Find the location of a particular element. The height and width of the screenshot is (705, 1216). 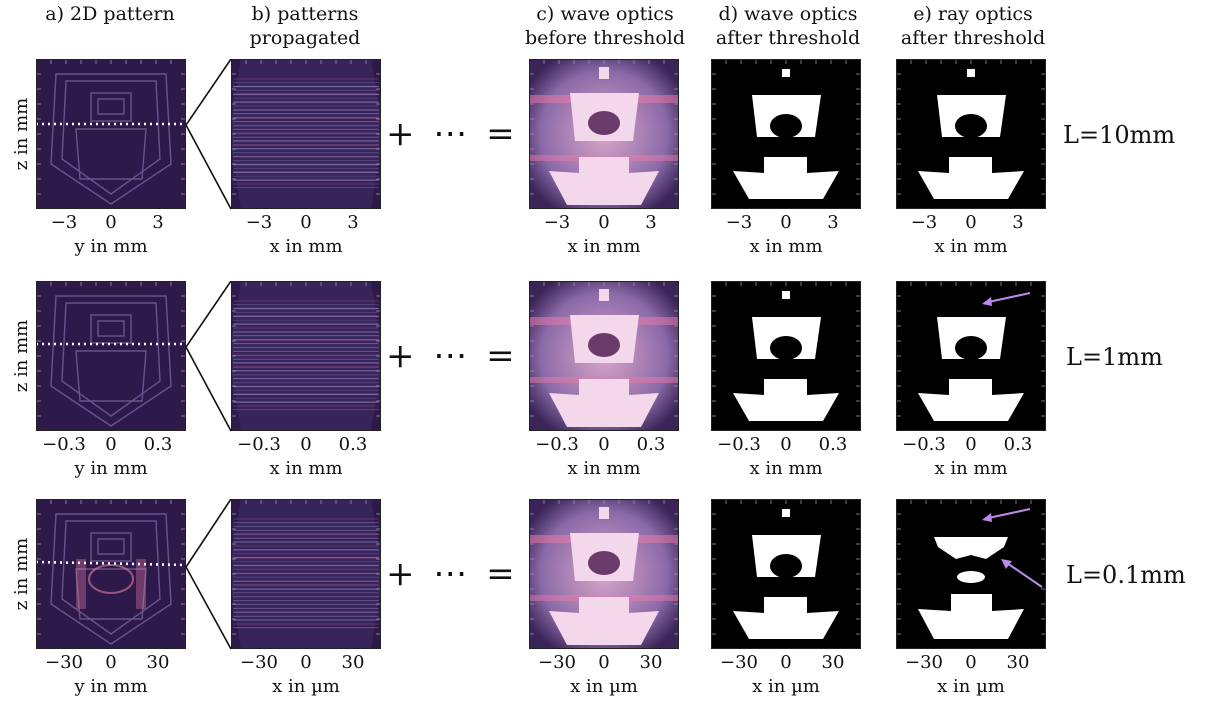

header-b-line2: propagated is located at coordinates (305, 38).